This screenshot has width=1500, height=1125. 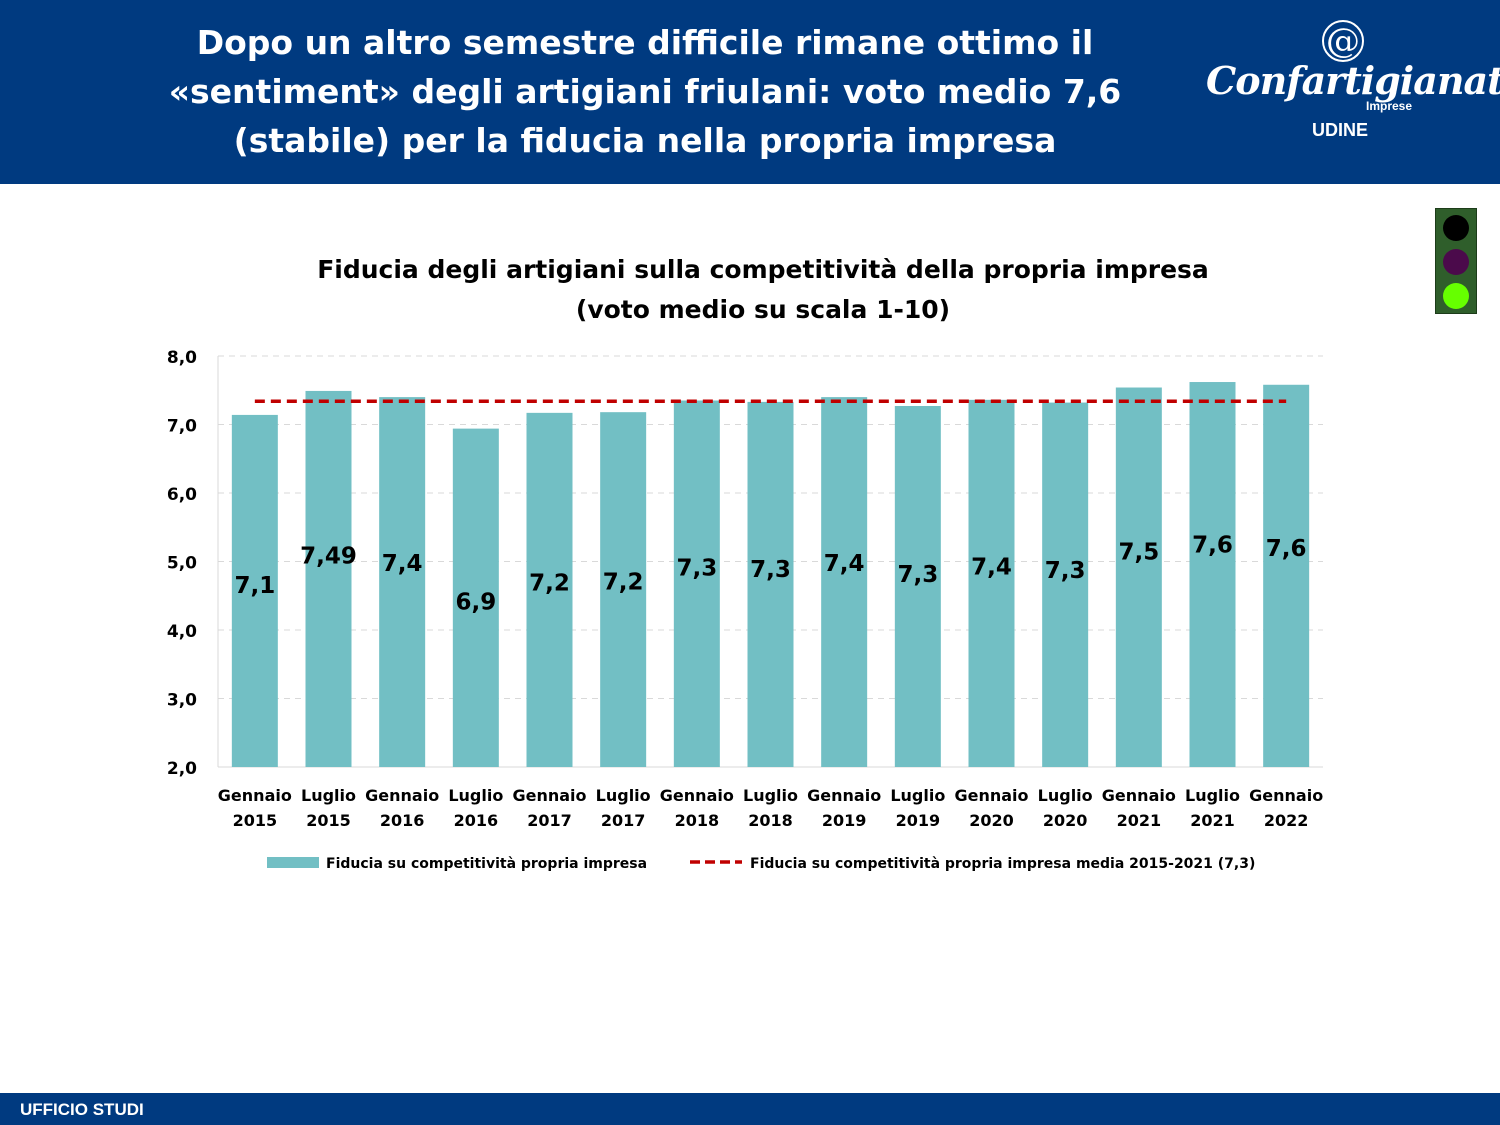 What do you see at coordinates (182, 701) in the screenshot?
I see `y-tick-label: 3,0` at bounding box center [182, 701].